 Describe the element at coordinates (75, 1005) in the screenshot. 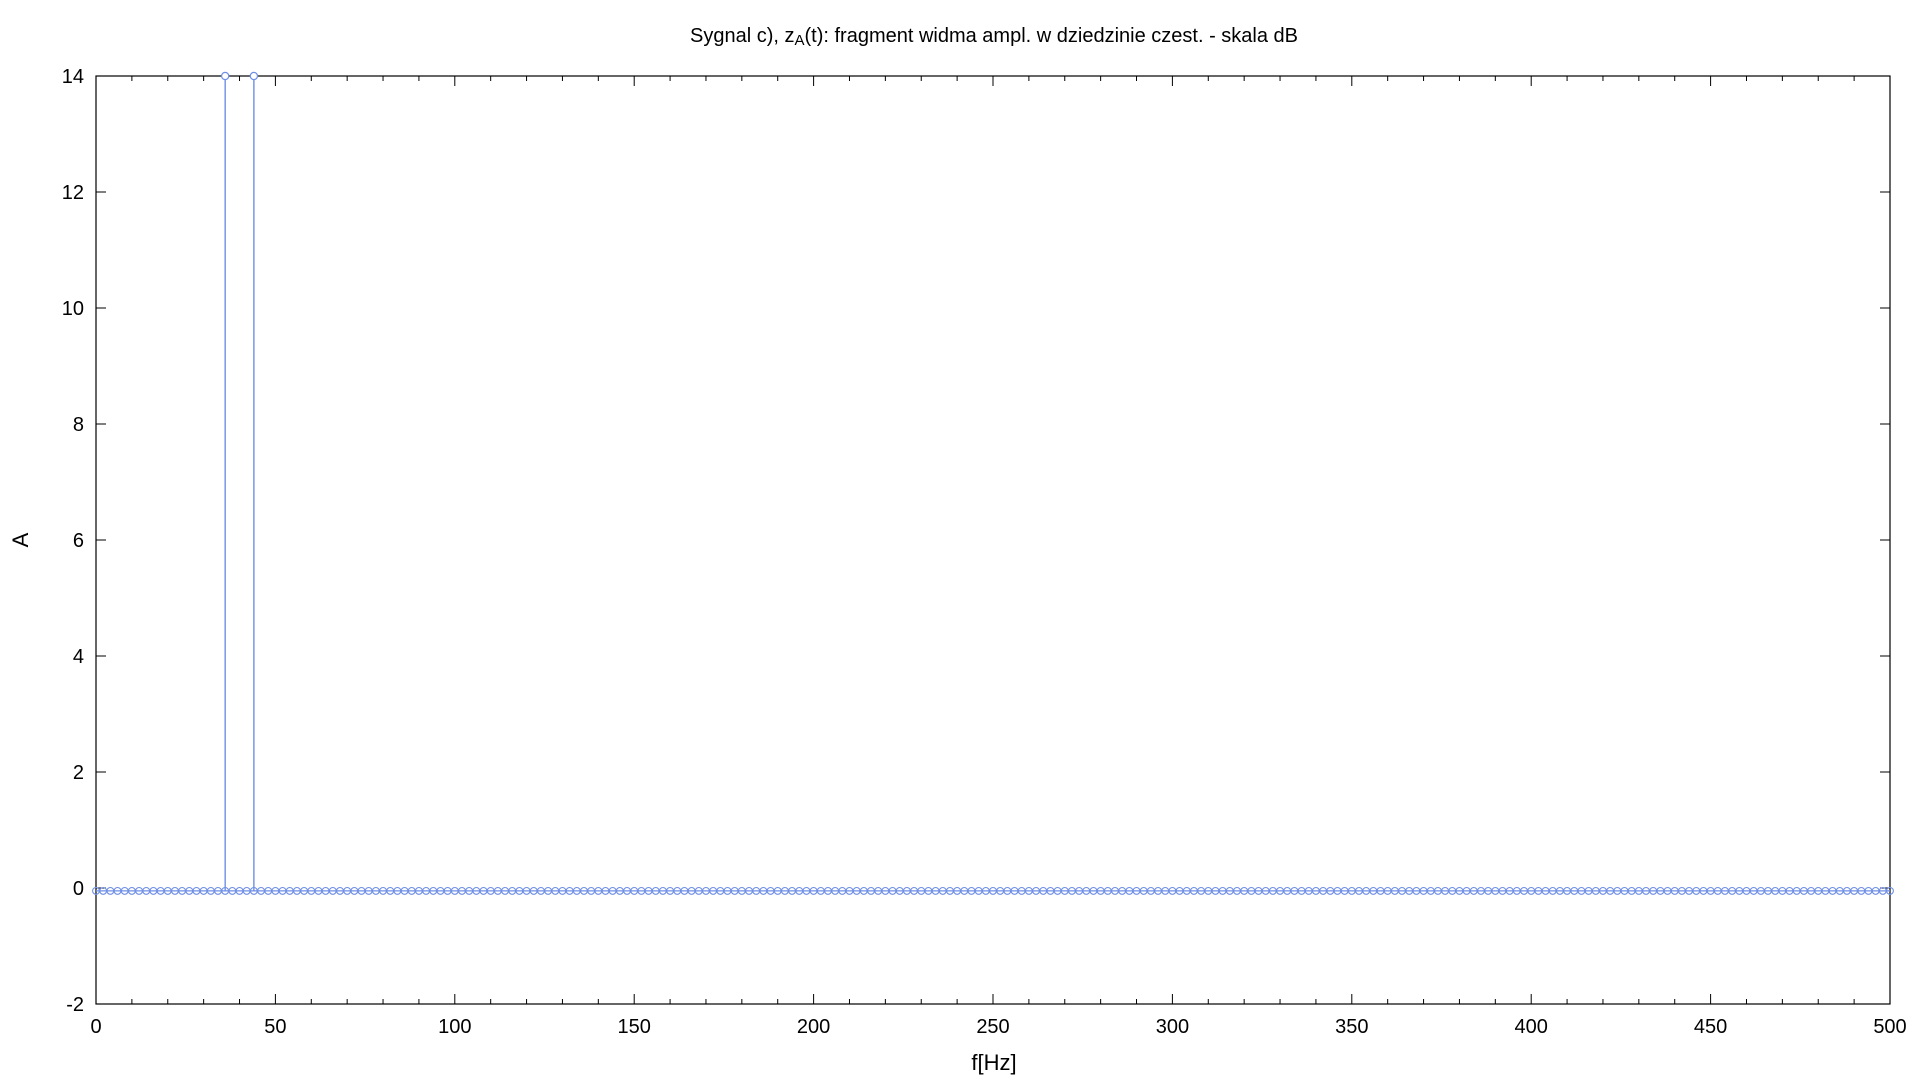

I see `y-tick-label: -2` at that location.